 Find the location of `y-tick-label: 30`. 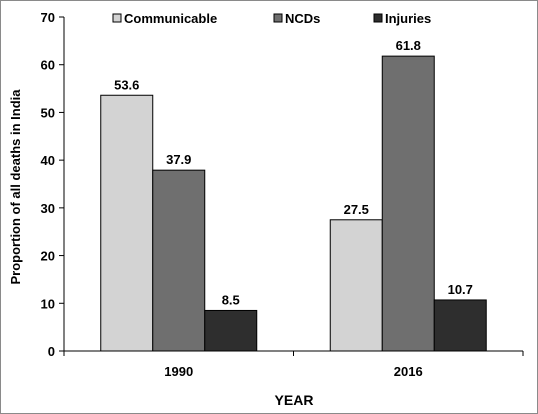

y-tick-label: 30 is located at coordinates (48, 208).